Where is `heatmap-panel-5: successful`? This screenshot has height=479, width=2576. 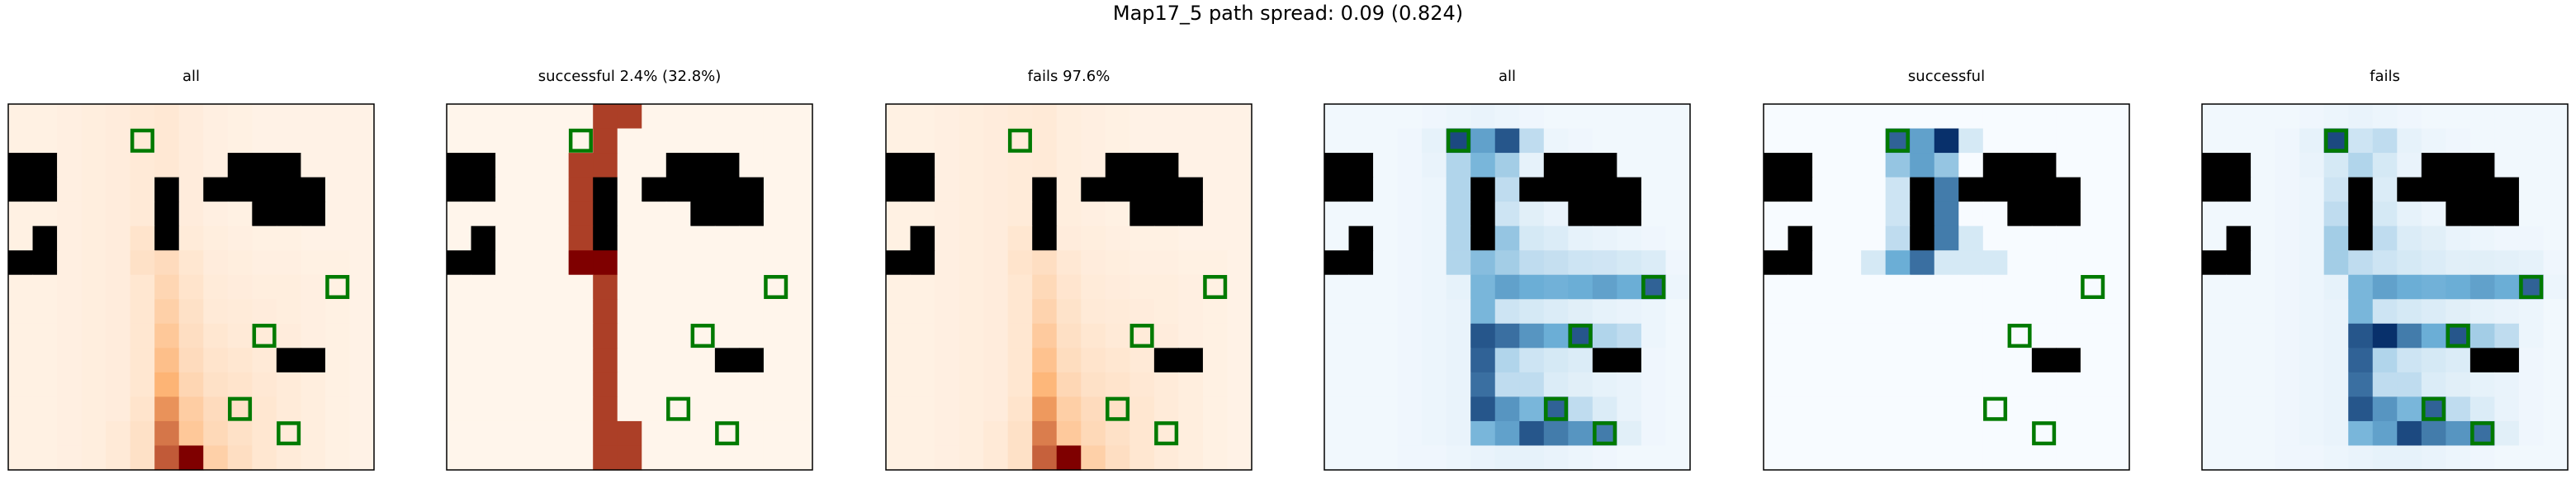
heatmap-panel-5: successful is located at coordinates (1946, 269).